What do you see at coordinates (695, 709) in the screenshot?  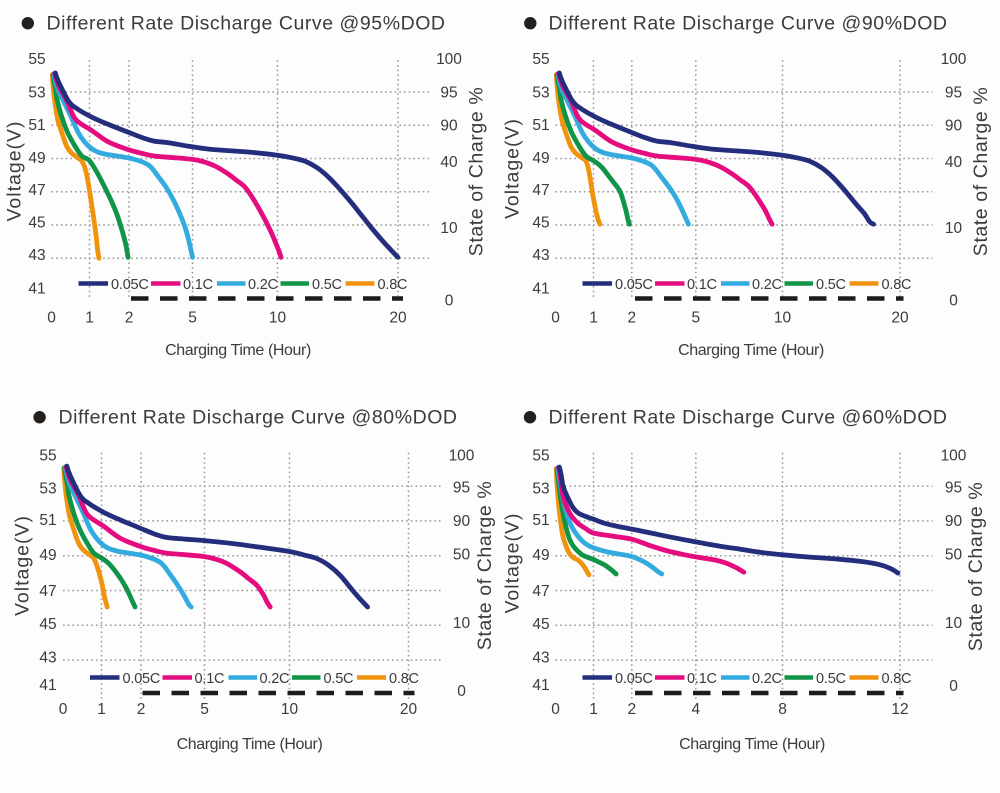 I see `svg-text: 4` at bounding box center [695, 709].